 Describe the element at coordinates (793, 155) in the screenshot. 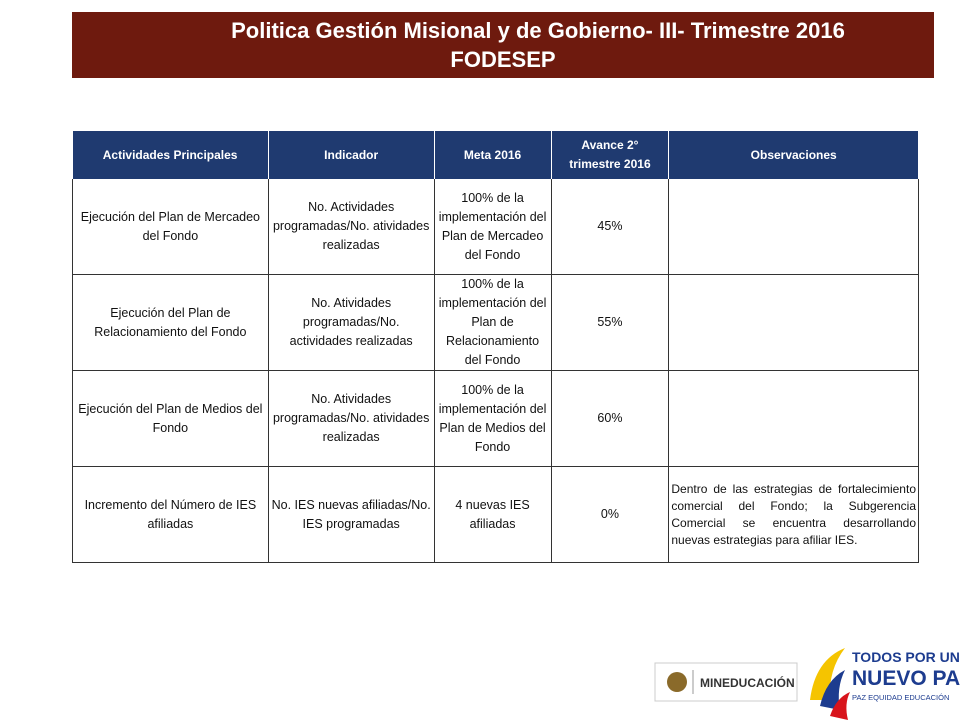

I see `column-header: Observaciones` at that location.